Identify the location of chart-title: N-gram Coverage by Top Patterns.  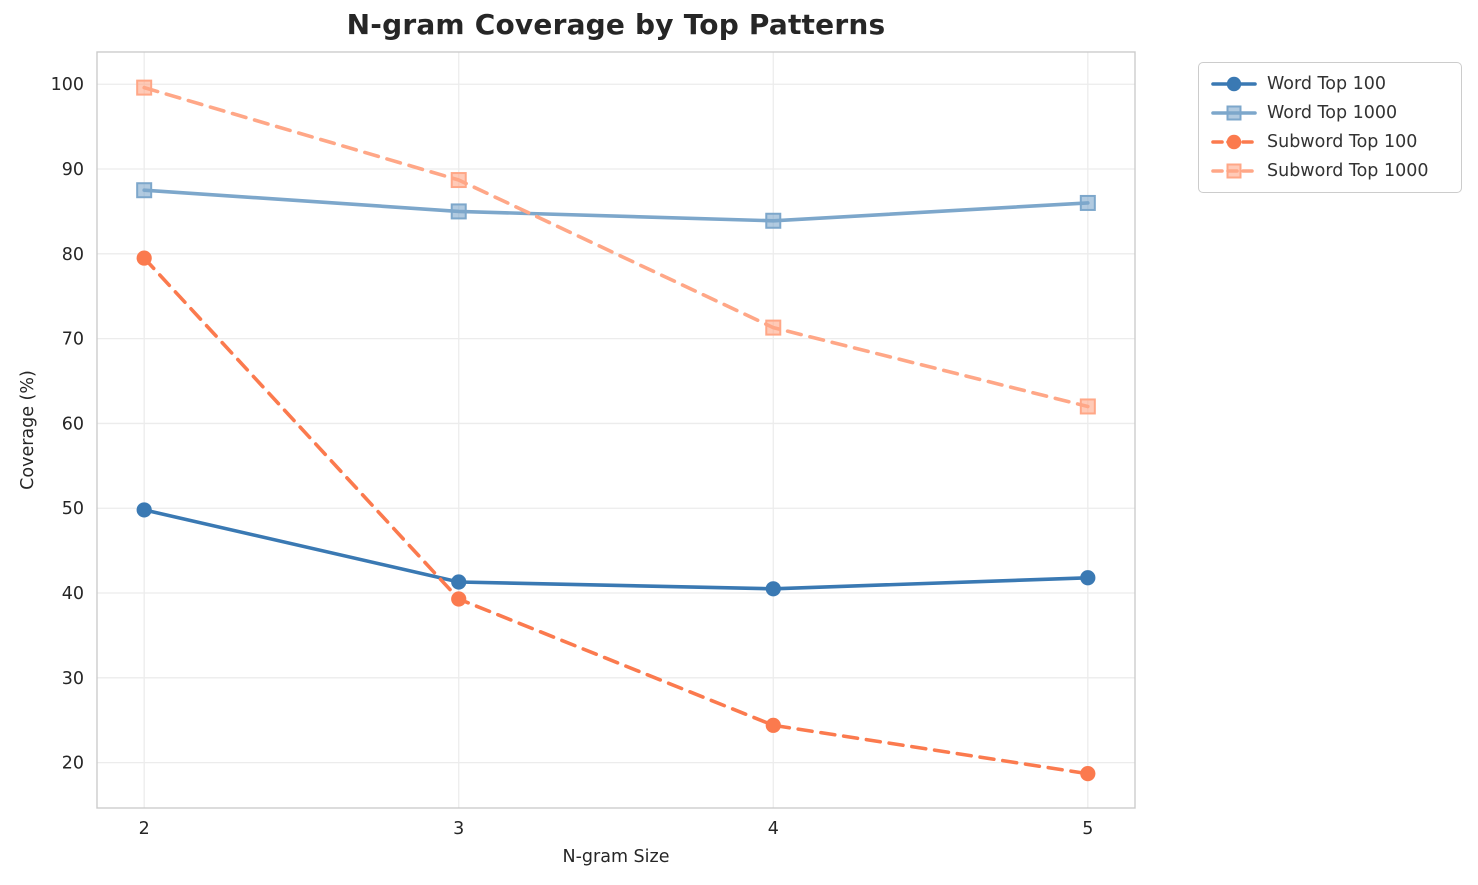
(616, 24).